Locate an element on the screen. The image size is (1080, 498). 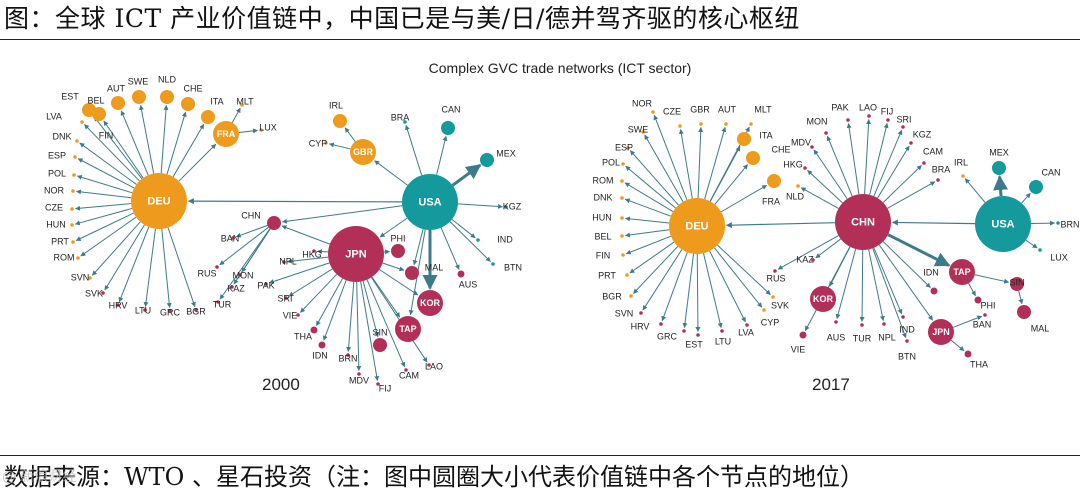
leaf-dnk is located at coordinates (77, 141).